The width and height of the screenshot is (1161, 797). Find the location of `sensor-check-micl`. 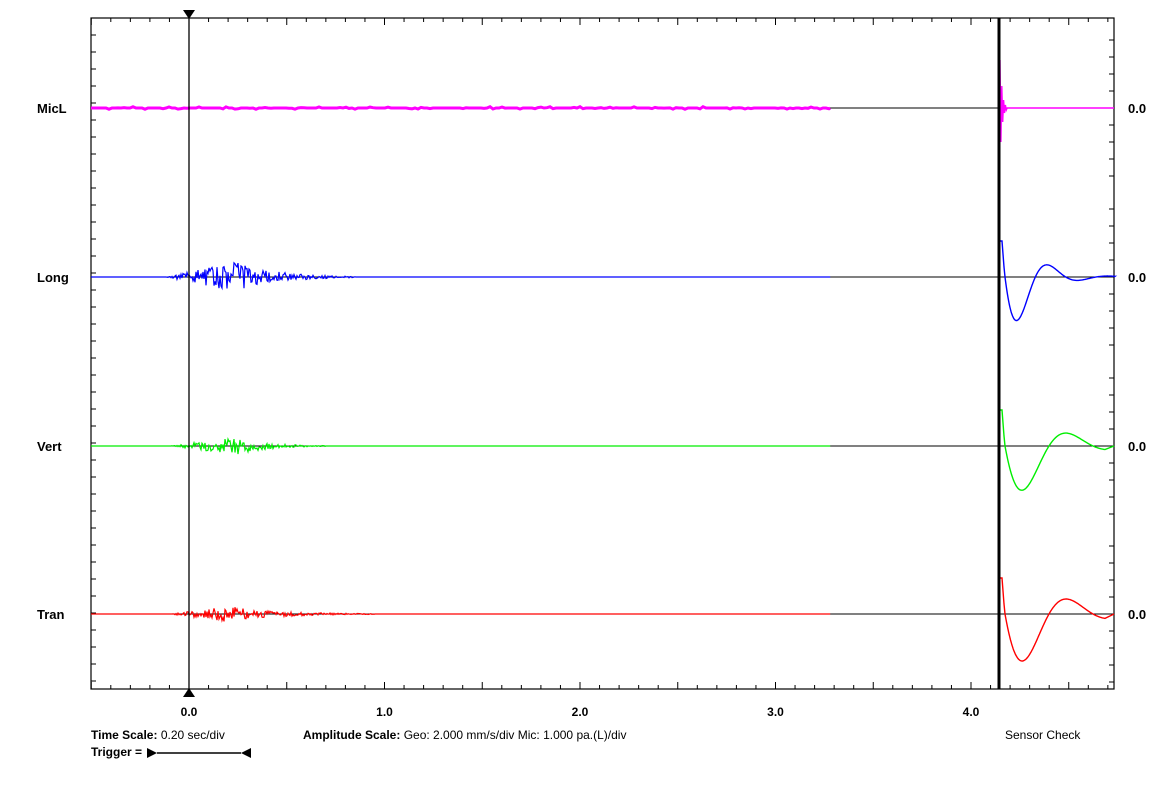

sensor-check-micl is located at coordinates (1056, 101).